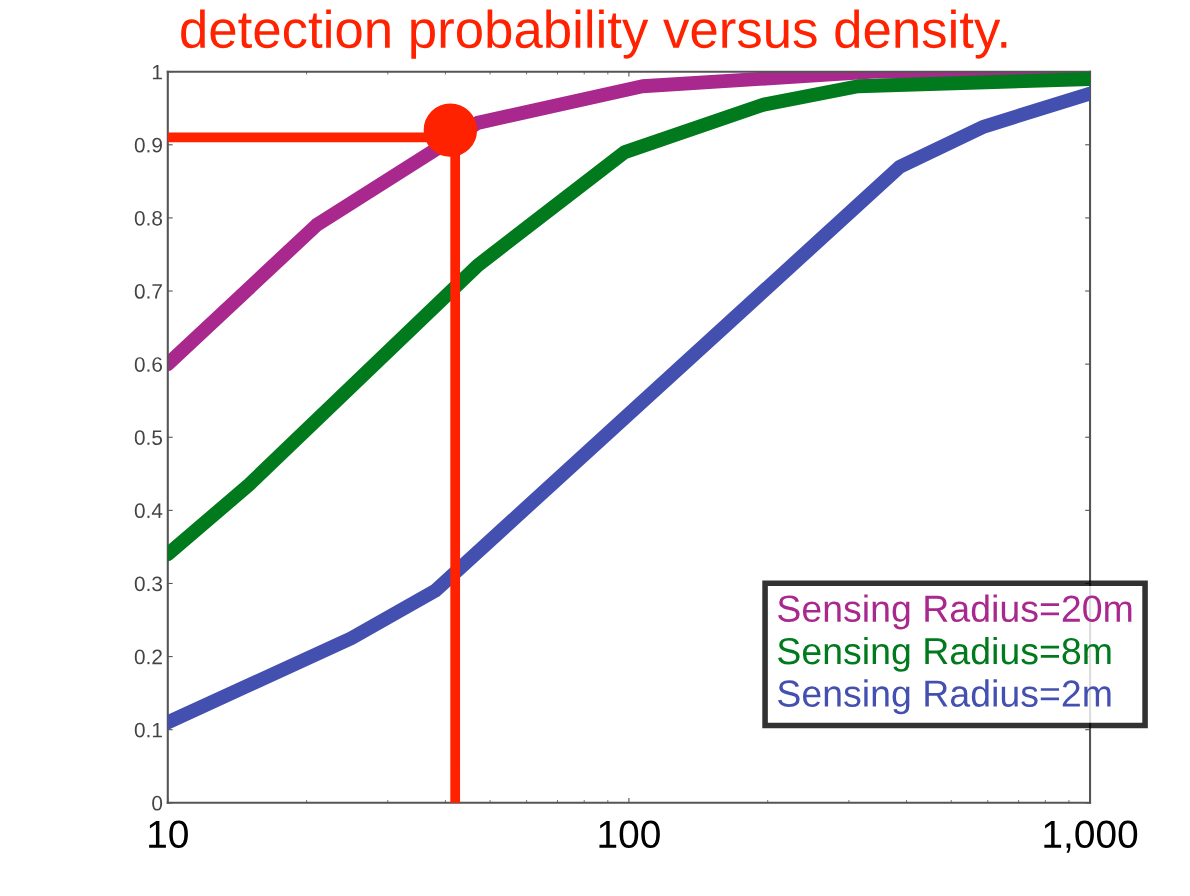  What do you see at coordinates (148, 657) in the screenshot?
I see `y-tick-label: 0.2` at bounding box center [148, 657].